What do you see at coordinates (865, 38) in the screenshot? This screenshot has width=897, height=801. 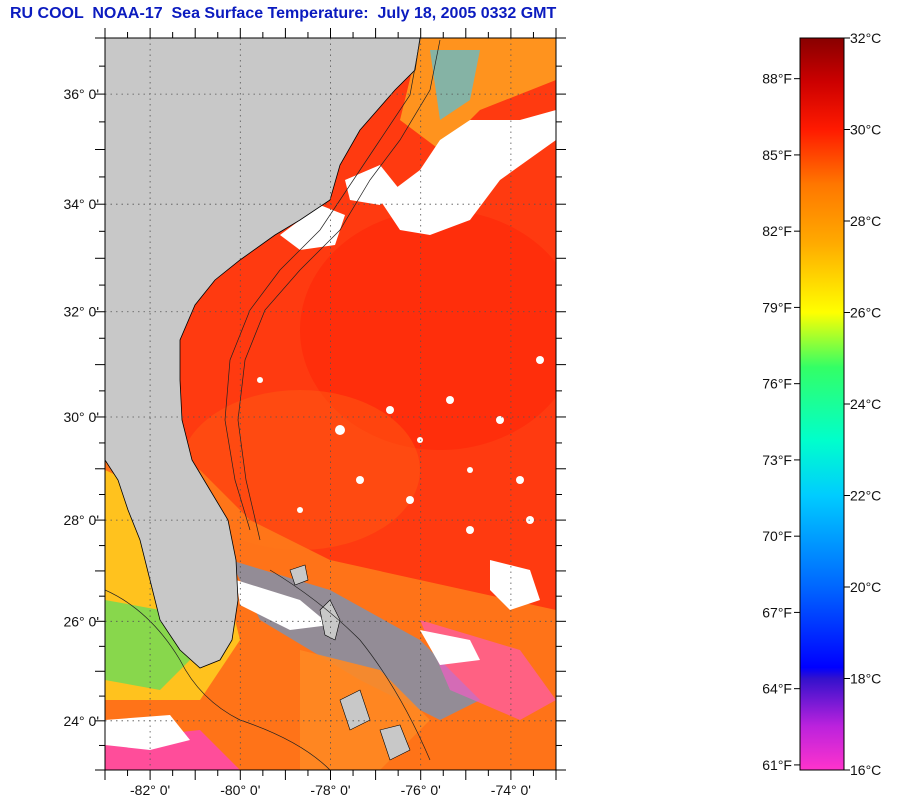 I see `colorbar-celsius-label: 32°C` at bounding box center [865, 38].